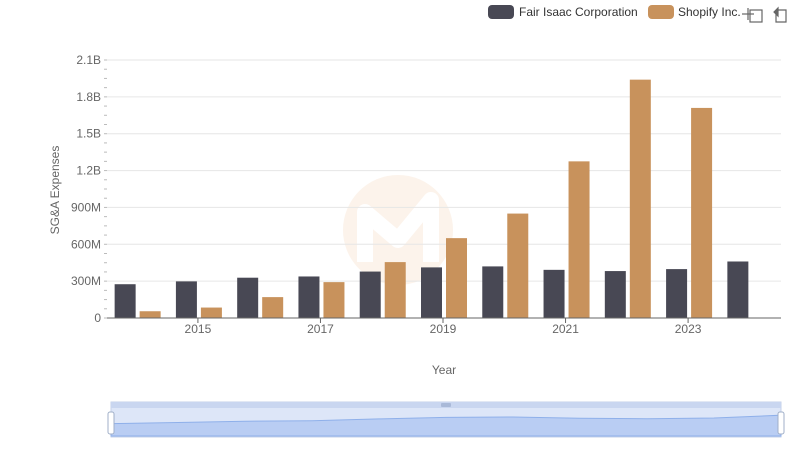 The image size is (800, 461). I want to click on bar-shopify-2021, so click(579, 239).